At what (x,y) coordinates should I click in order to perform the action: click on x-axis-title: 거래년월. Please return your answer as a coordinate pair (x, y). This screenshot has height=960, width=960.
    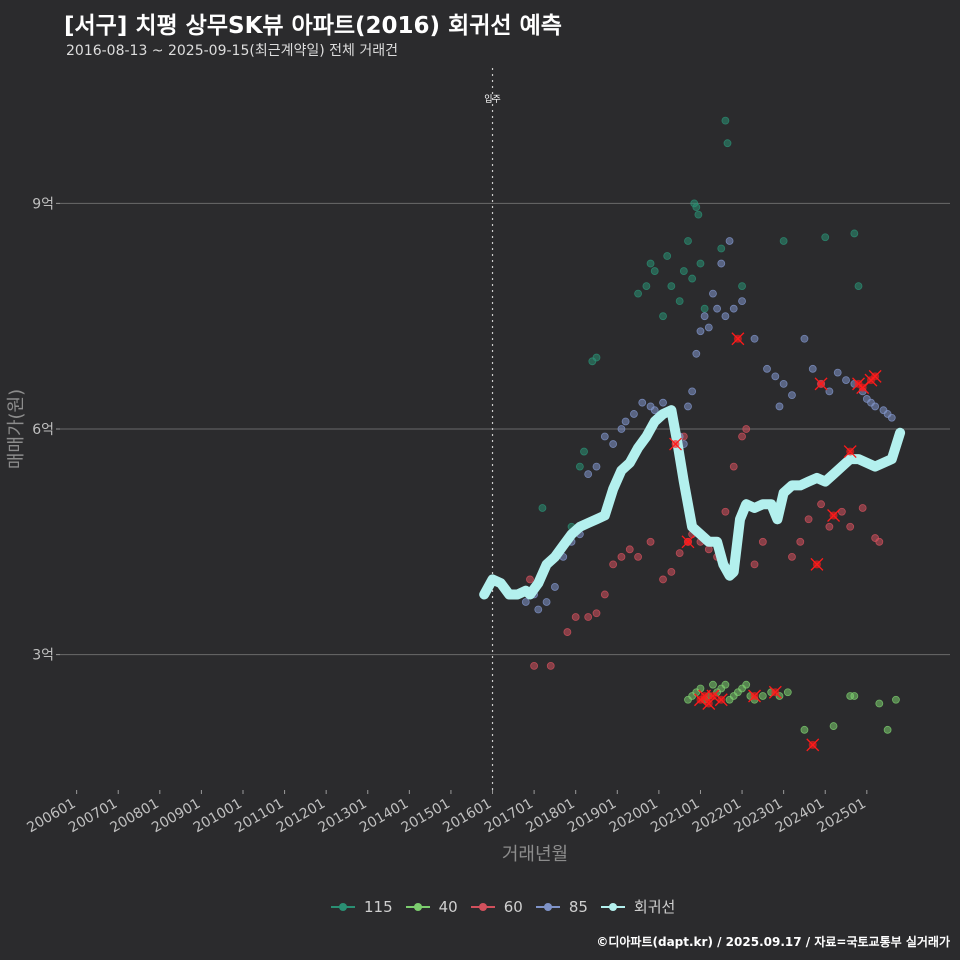
    Looking at the image, I should click on (535, 854).